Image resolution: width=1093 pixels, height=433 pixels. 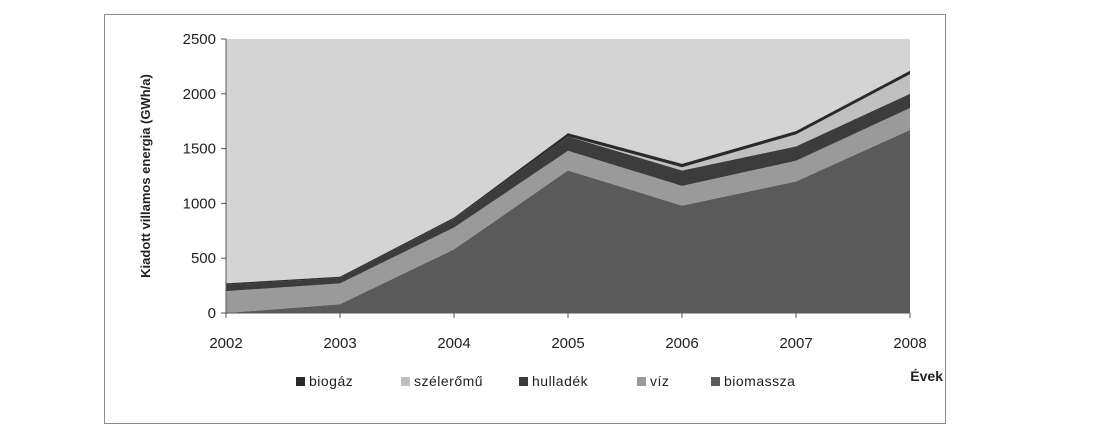 I want to click on legend-item-biogaz: biogáz, so click(x=324, y=381).